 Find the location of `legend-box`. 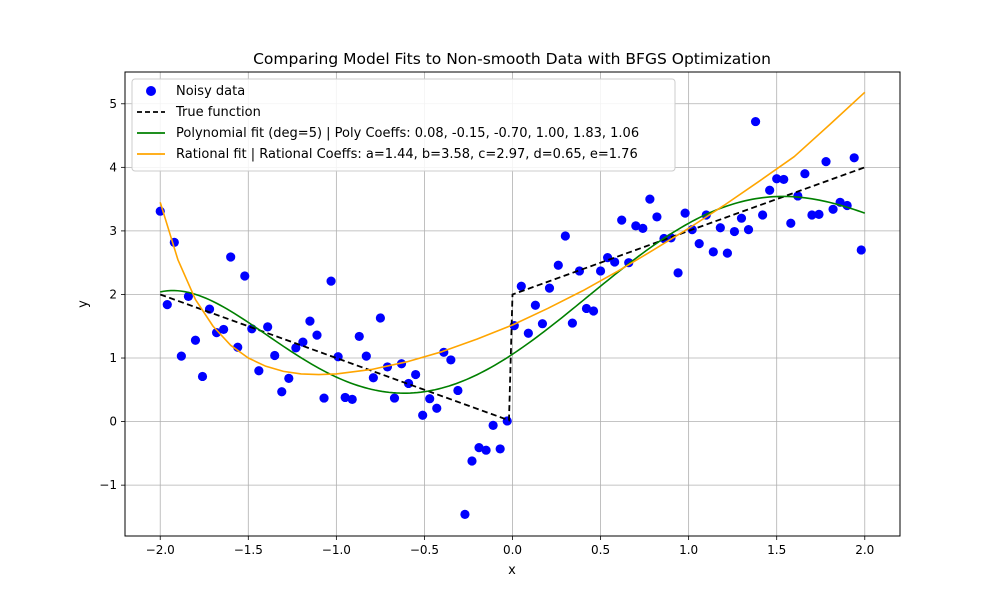

legend-box is located at coordinates (403, 125).